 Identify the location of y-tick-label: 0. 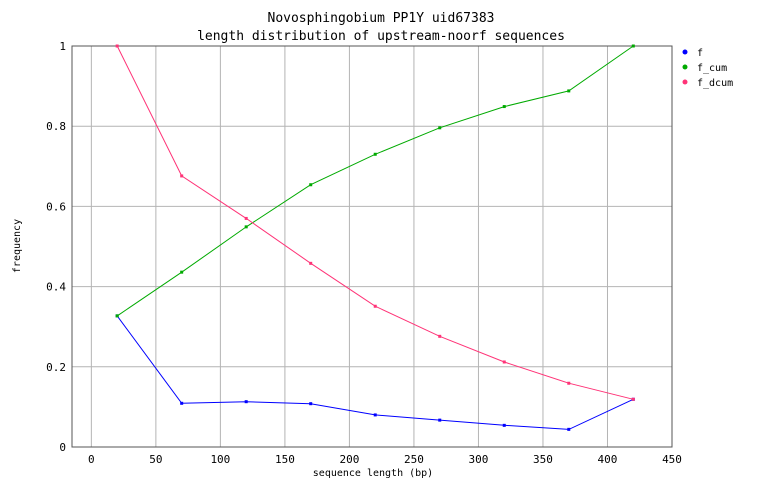
(62, 447).